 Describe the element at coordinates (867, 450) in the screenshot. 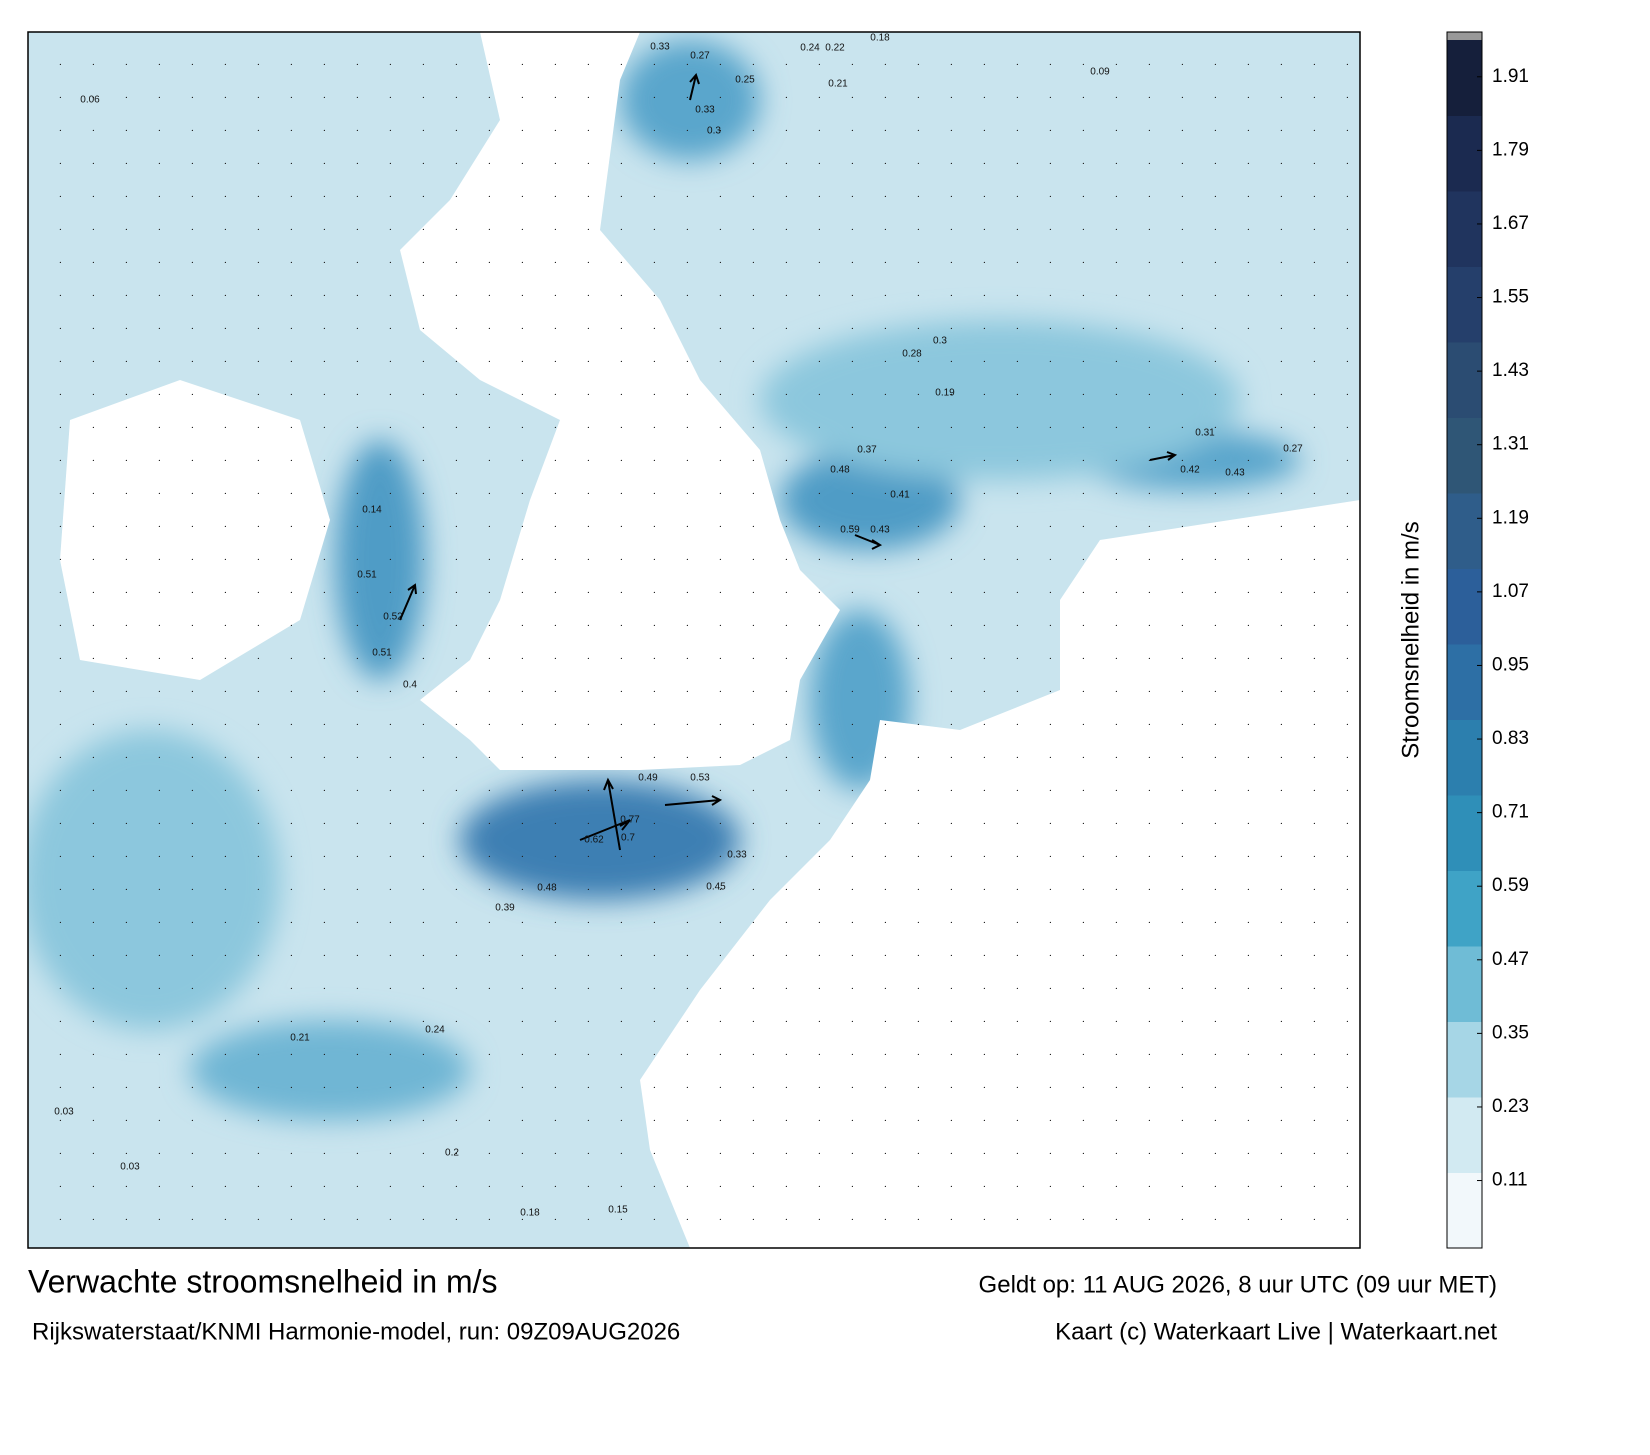

I see `speed-label: 0.37` at that location.